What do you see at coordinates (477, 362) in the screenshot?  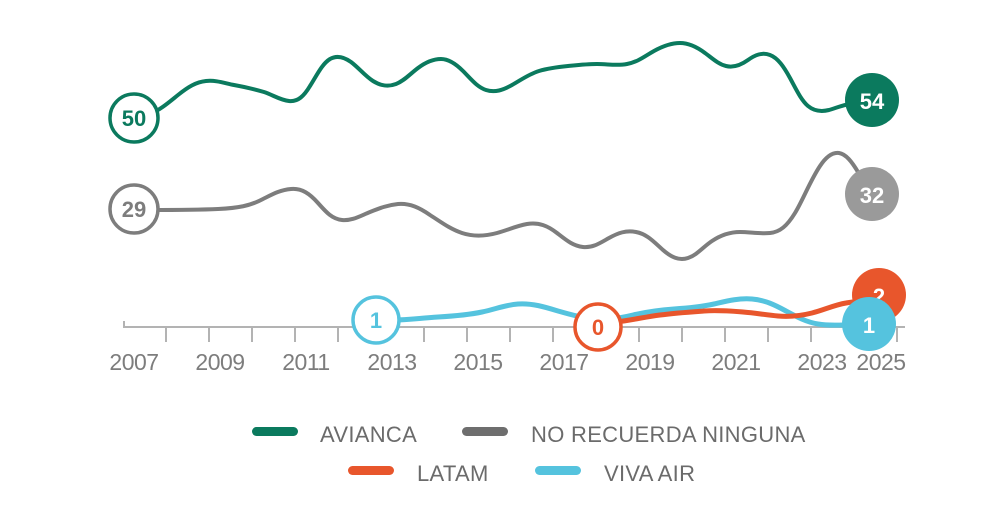 I see `axis-label-2015: 2015` at bounding box center [477, 362].